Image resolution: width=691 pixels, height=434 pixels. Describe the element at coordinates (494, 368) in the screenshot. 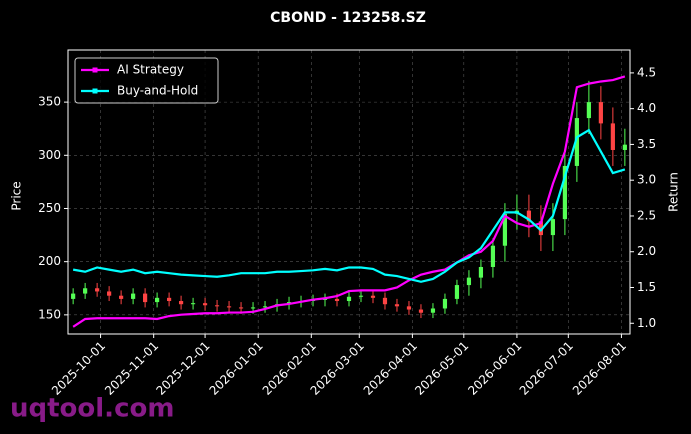

I see `x-tick-label: 2026-06-01` at that location.